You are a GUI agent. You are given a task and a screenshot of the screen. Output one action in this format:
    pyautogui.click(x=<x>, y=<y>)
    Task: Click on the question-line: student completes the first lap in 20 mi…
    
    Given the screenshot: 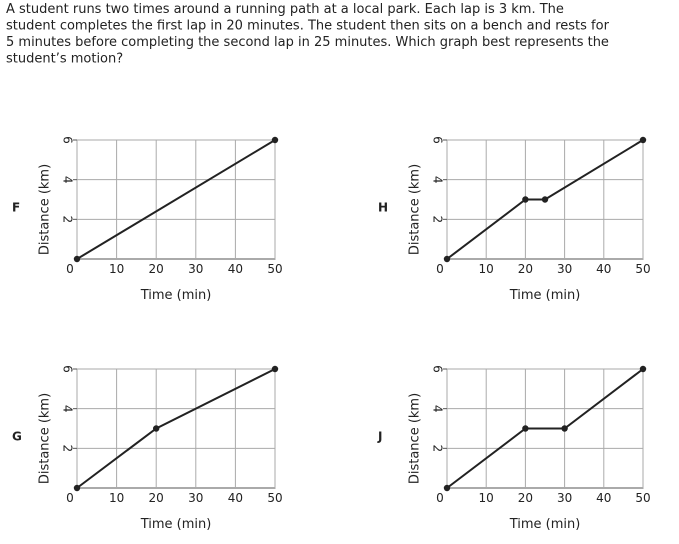 What is the action you would take?
    pyautogui.click(x=308, y=26)
    